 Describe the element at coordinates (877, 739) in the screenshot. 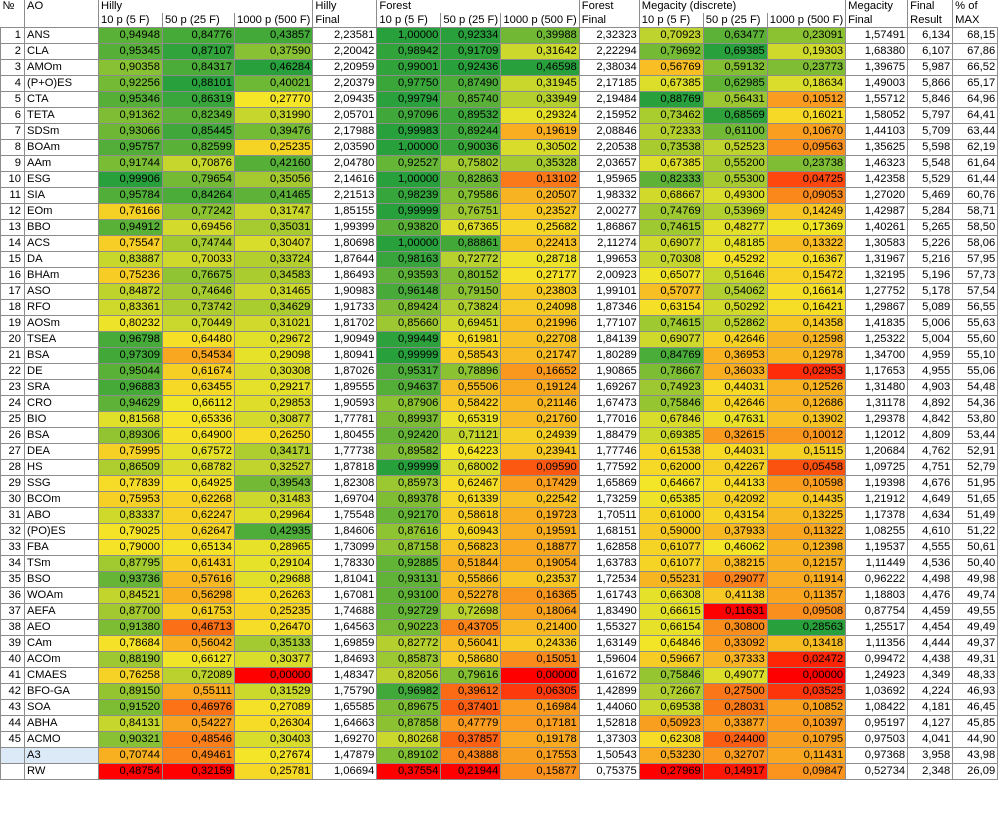

I see `score-cell: 0,97503` at that location.